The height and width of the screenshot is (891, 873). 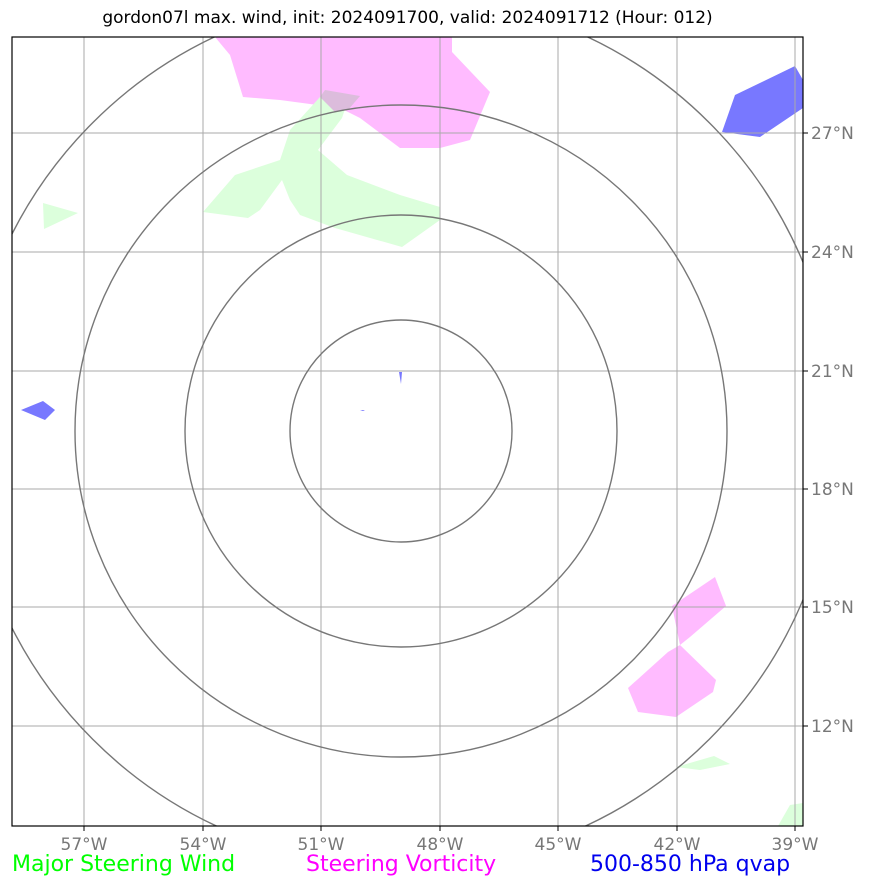 What do you see at coordinates (340, 101) in the screenshot?
I see `vorticity-overlap` at bounding box center [340, 101].